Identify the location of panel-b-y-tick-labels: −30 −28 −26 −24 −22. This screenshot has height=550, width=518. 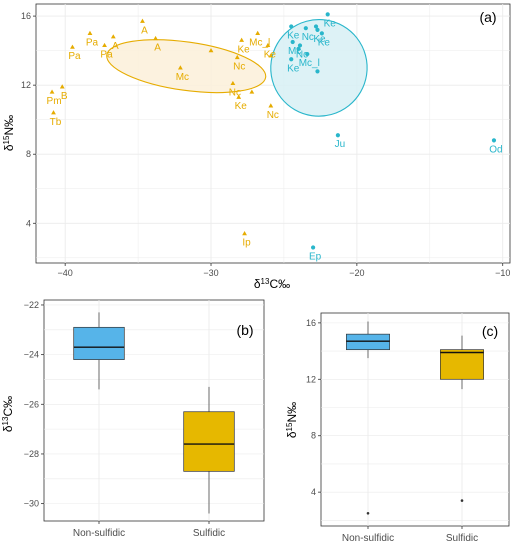
(34, 404).